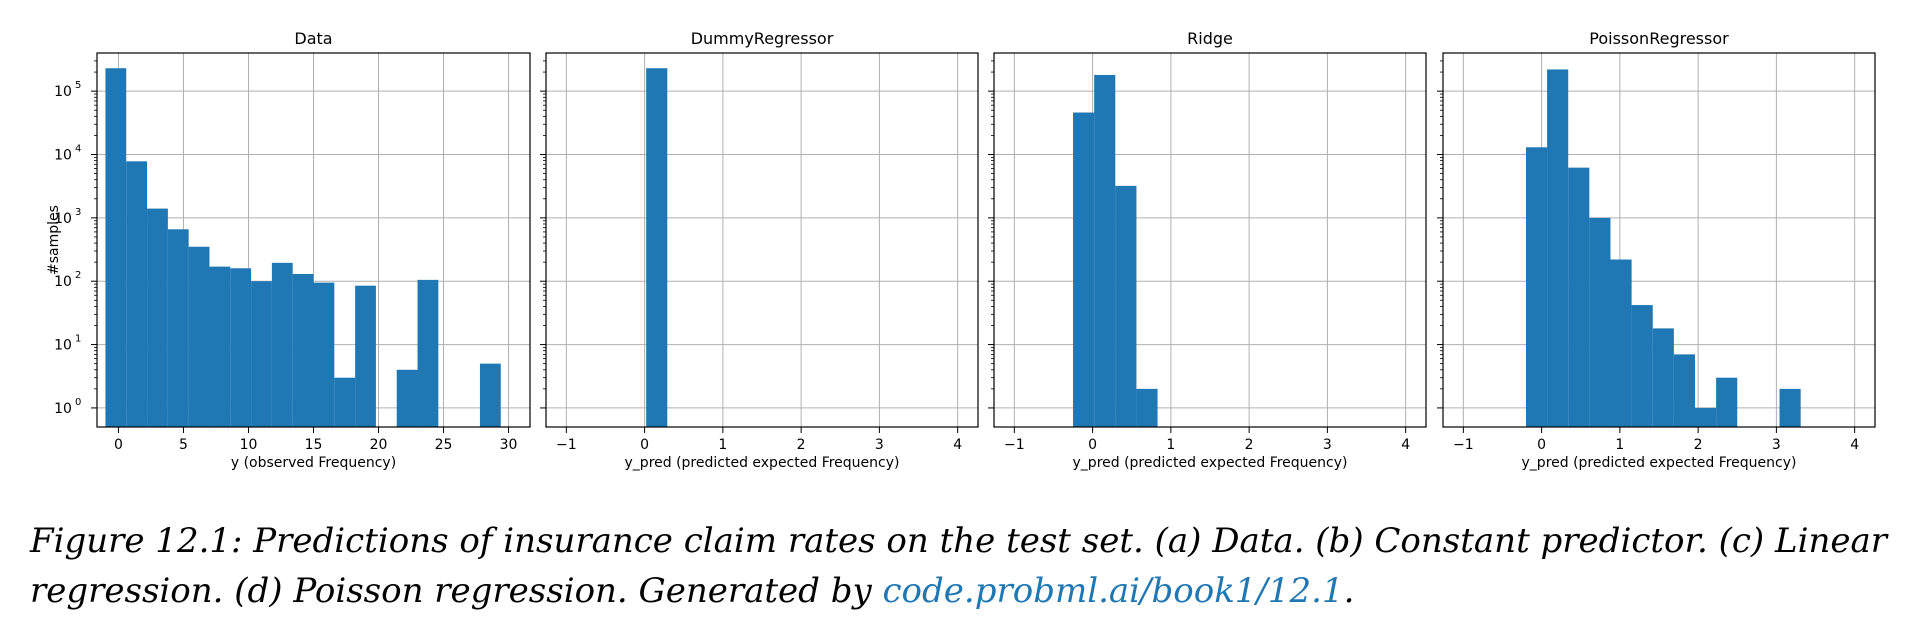  What do you see at coordinates (313, 38) in the screenshot?
I see `chart-title: Data` at bounding box center [313, 38].